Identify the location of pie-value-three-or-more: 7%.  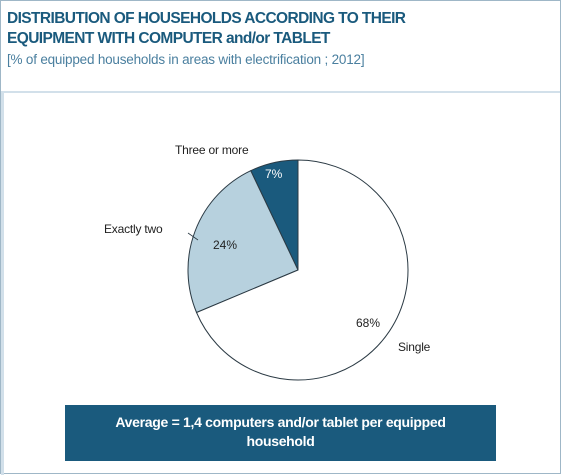
(274, 174).